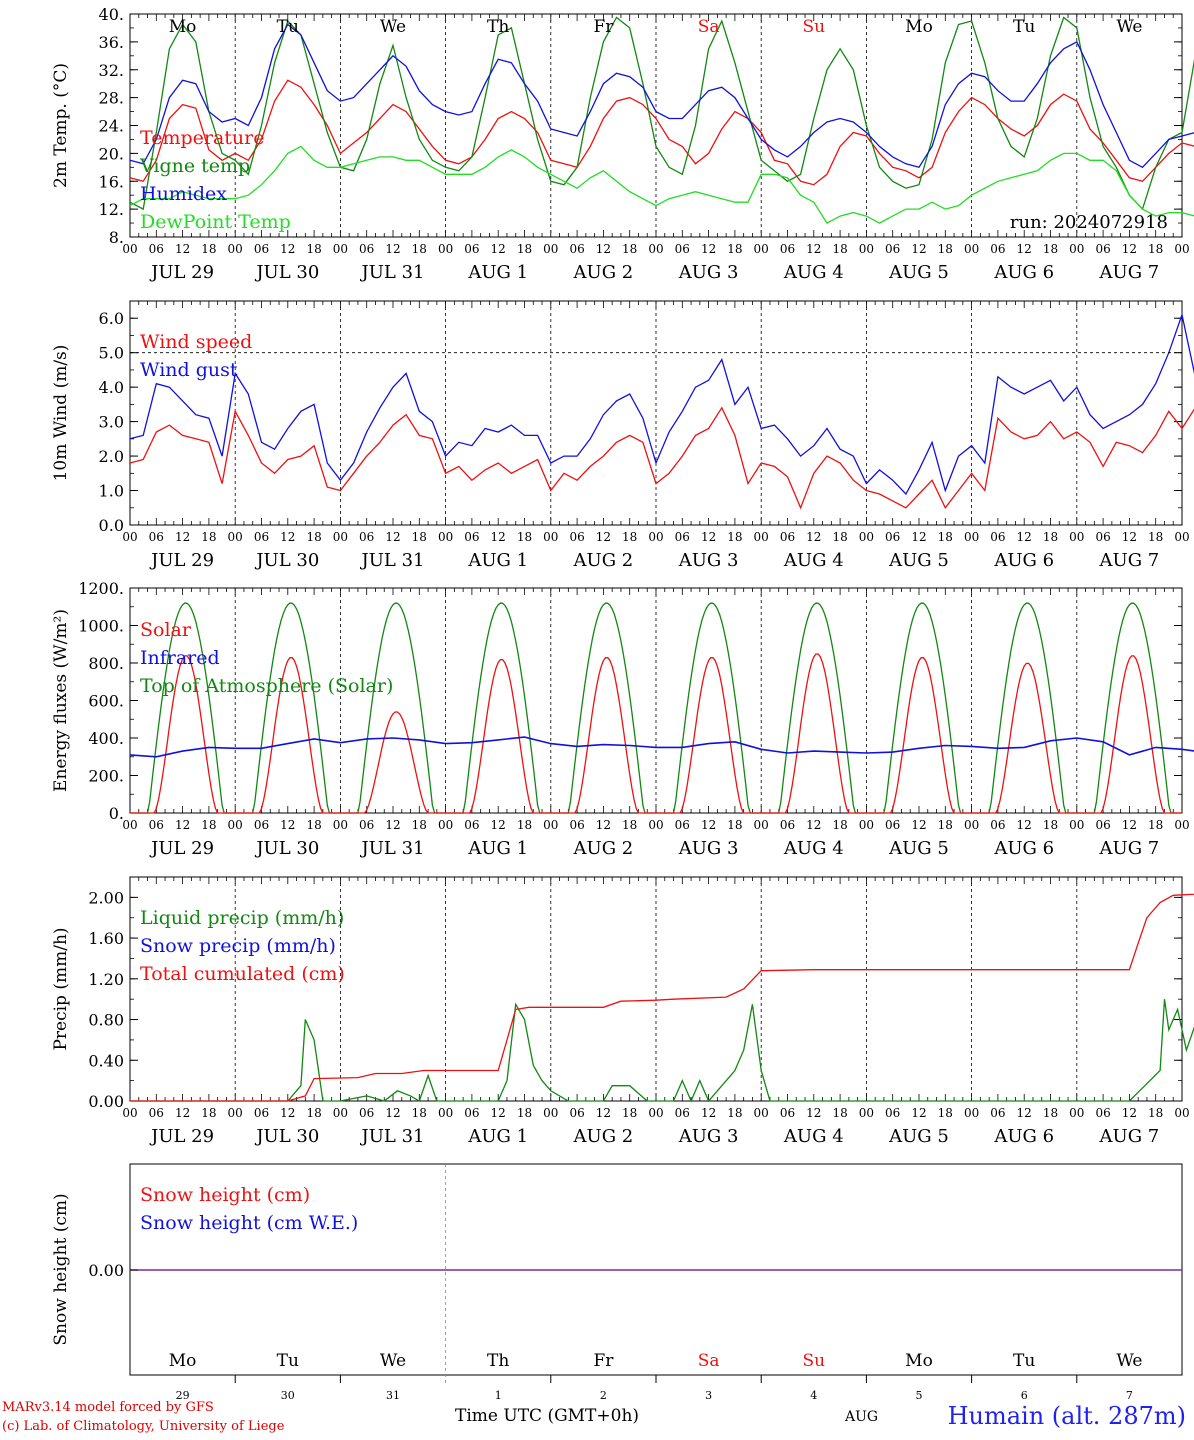  Describe the element at coordinates (708, 1394) in the screenshot. I see `day-number-label: 3` at that location.